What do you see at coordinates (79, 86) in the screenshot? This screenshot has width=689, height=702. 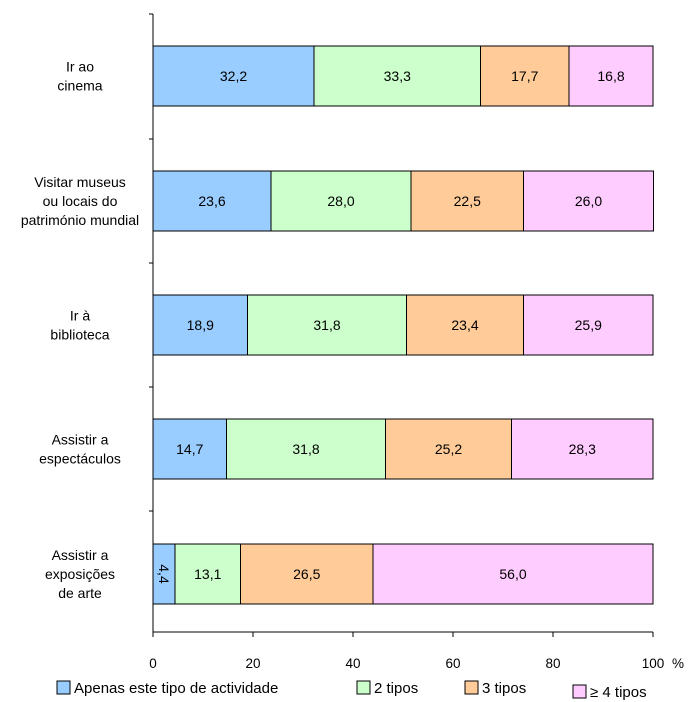 I see `category-label-line: cinema` at bounding box center [79, 86].